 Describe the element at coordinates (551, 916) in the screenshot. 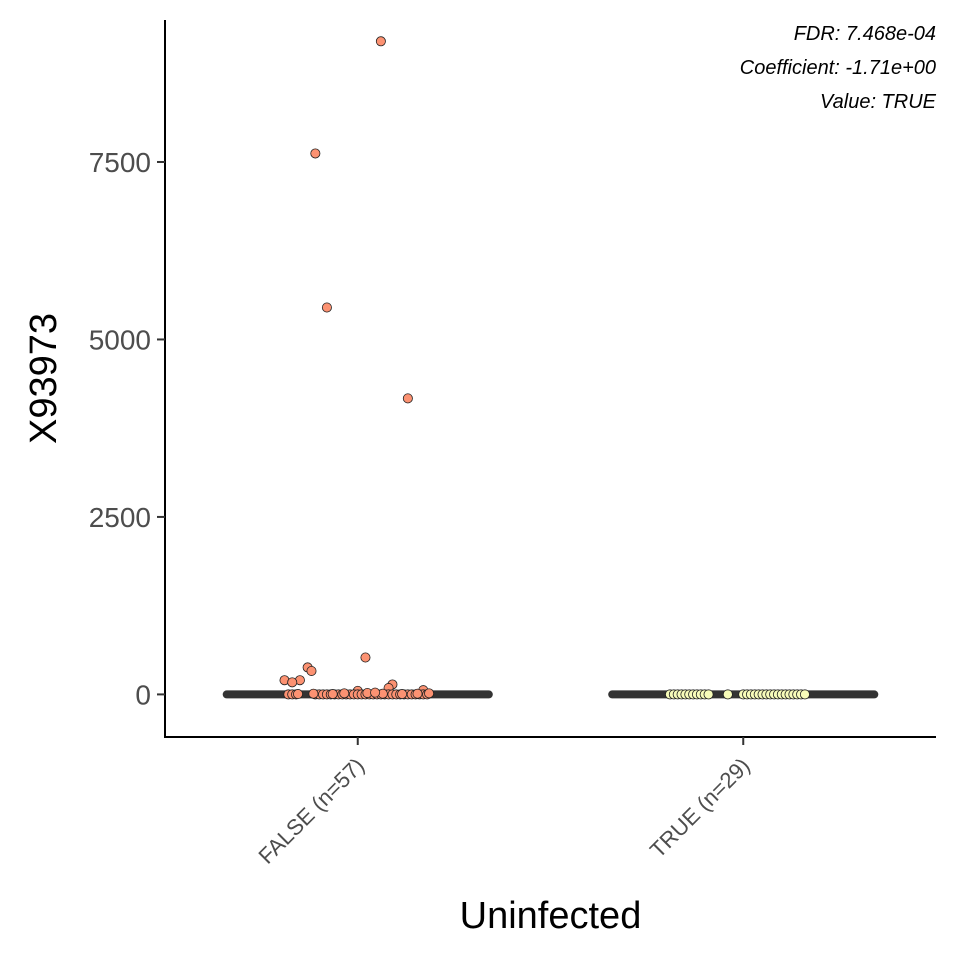

I see `x-axis-title: Uninfected` at that location.